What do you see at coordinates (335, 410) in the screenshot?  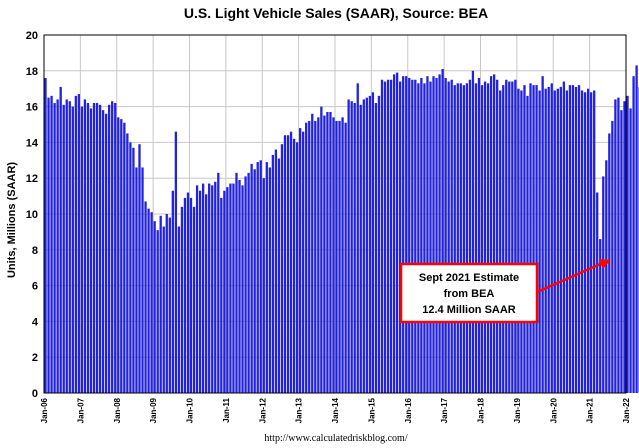 I see `x-tick-label: Jan-14` at bounding box center [335, 410].